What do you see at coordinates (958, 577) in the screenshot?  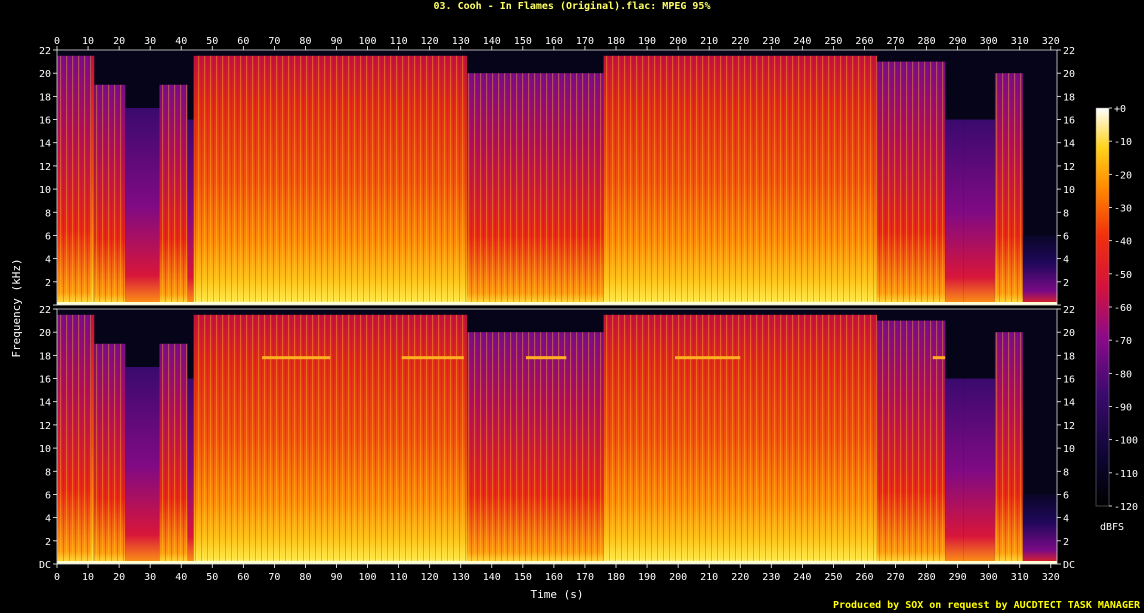 I see `x-tick-label-bottom: 290` at bounding box center [958, 577].